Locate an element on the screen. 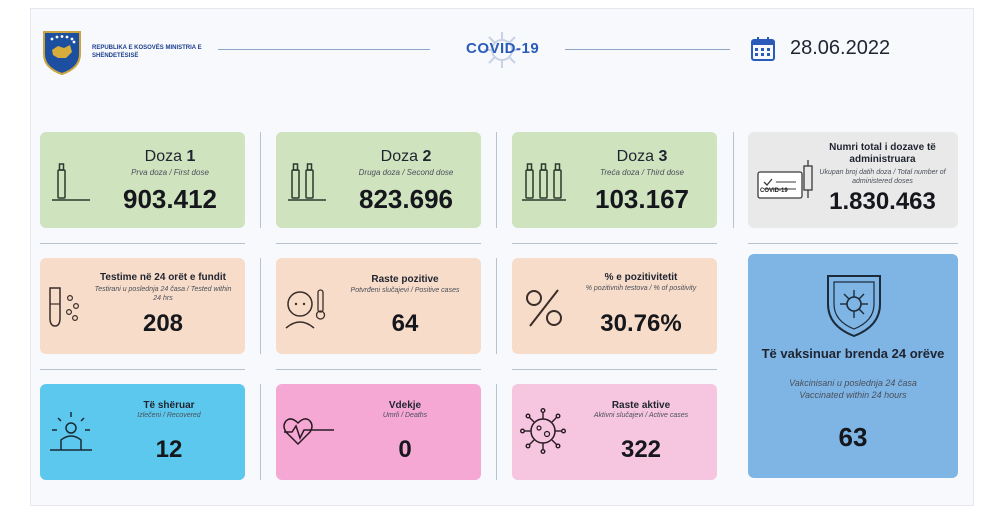 This screenshot has height=513, width=1000. card-title: Doza 3 is located at coordinates (642, 157).